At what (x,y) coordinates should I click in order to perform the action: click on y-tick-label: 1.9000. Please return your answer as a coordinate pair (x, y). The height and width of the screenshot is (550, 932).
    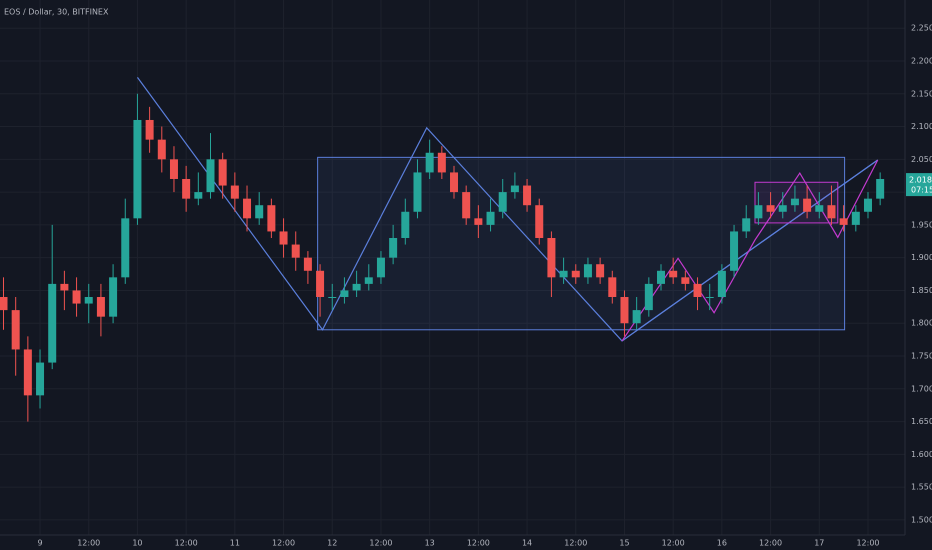
    Looking at the image, I should click on (921, 257).